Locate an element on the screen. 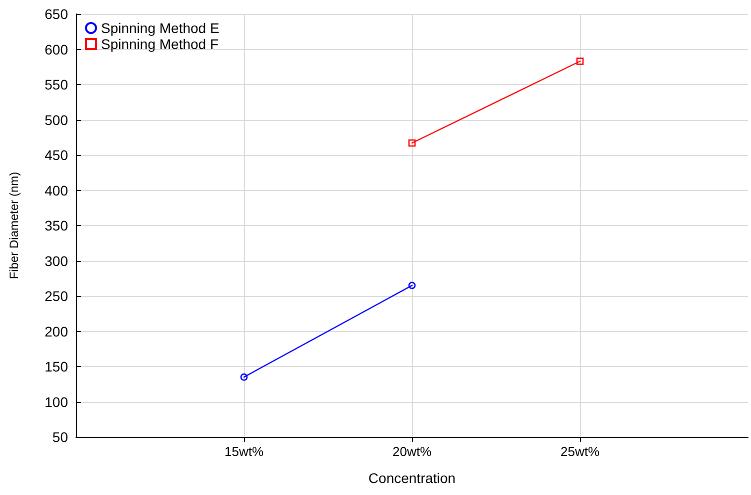 The image size is (751, 495). y-tick-label: 550 is located at coordinates (56, 84).